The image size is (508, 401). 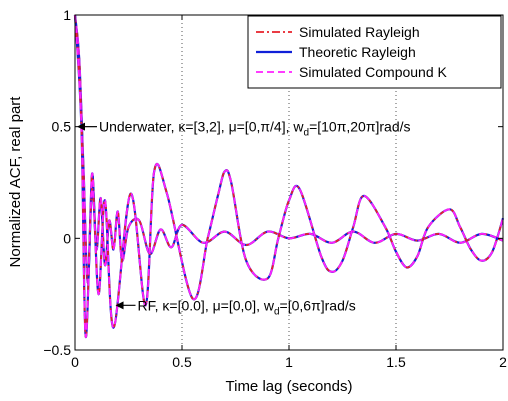 What do you see at coordinates (75, 362) in the screenshot?
I see `x-tick-label: 0` at bounding box center [75, 362].